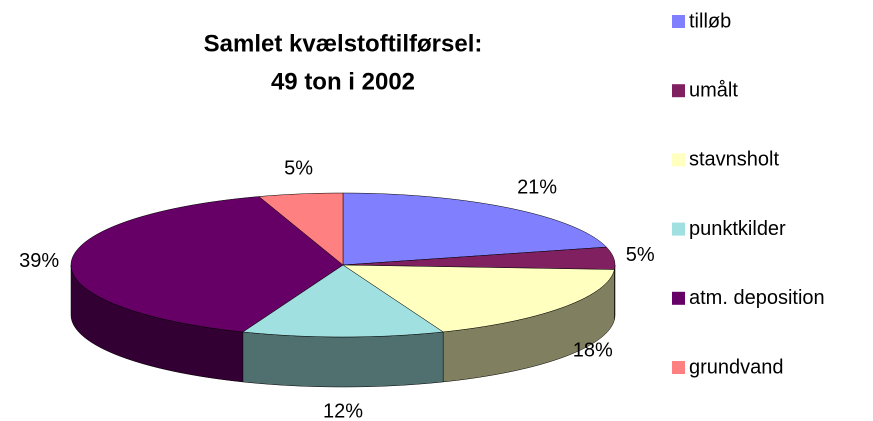 This screenshot has width=873, height=421. Describe the element at coordinates (343, 43) in the screenshot. I see `chart-title: Samlet kvælstoftilførsel:` at that location.